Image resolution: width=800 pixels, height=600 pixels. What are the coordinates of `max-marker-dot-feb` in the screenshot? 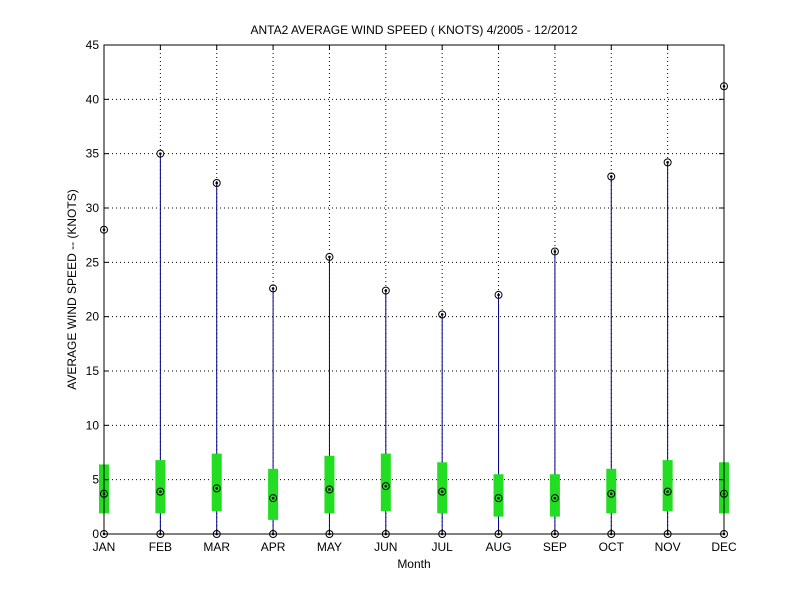 It's located at (160, 153).